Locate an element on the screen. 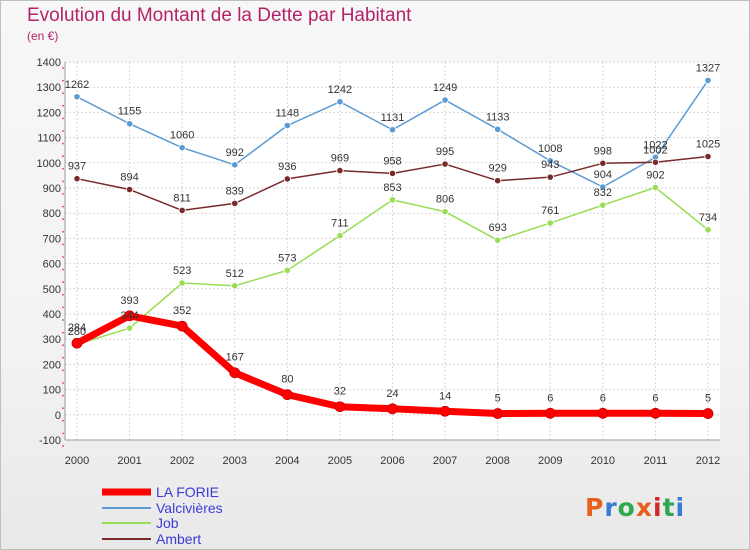 The height and width of the screenshot is (550, 750). data-label: 761 is located at coordinates (550, 211).